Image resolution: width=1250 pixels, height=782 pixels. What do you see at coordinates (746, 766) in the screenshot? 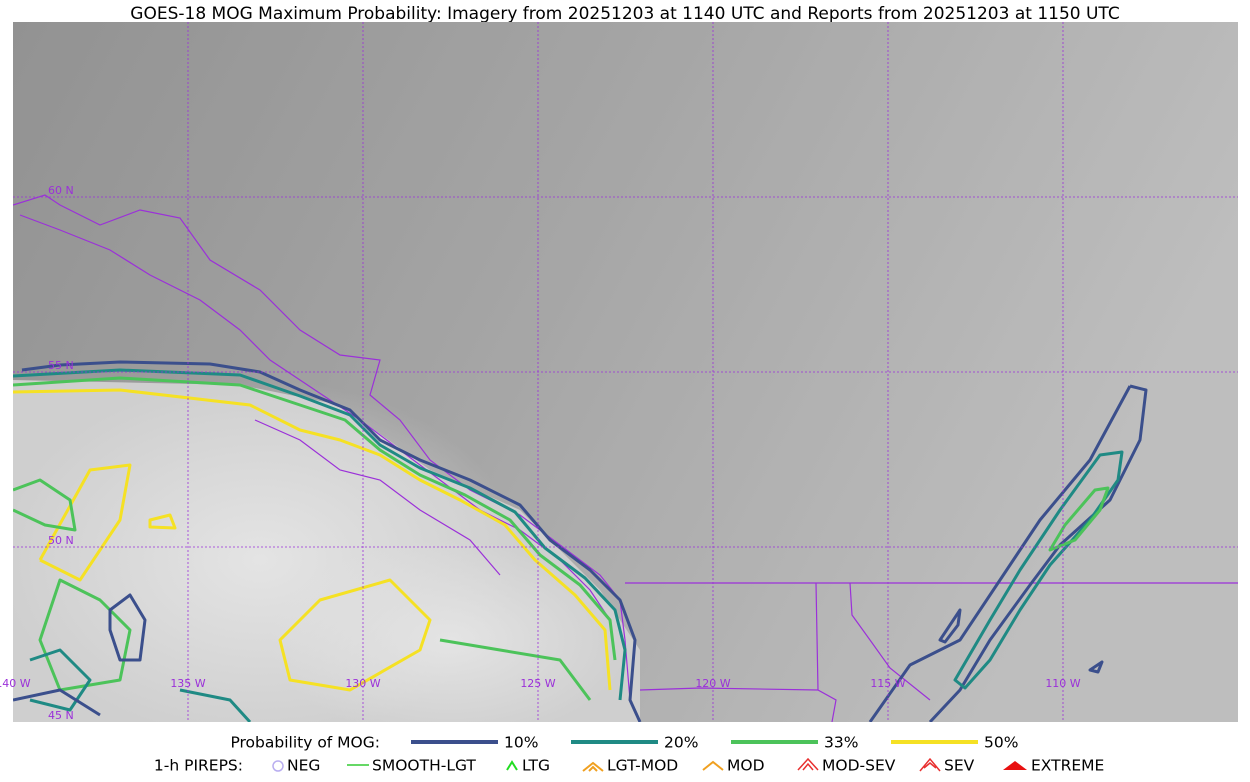
I see `legend-label: MOD` at bounding box center [746, 766].